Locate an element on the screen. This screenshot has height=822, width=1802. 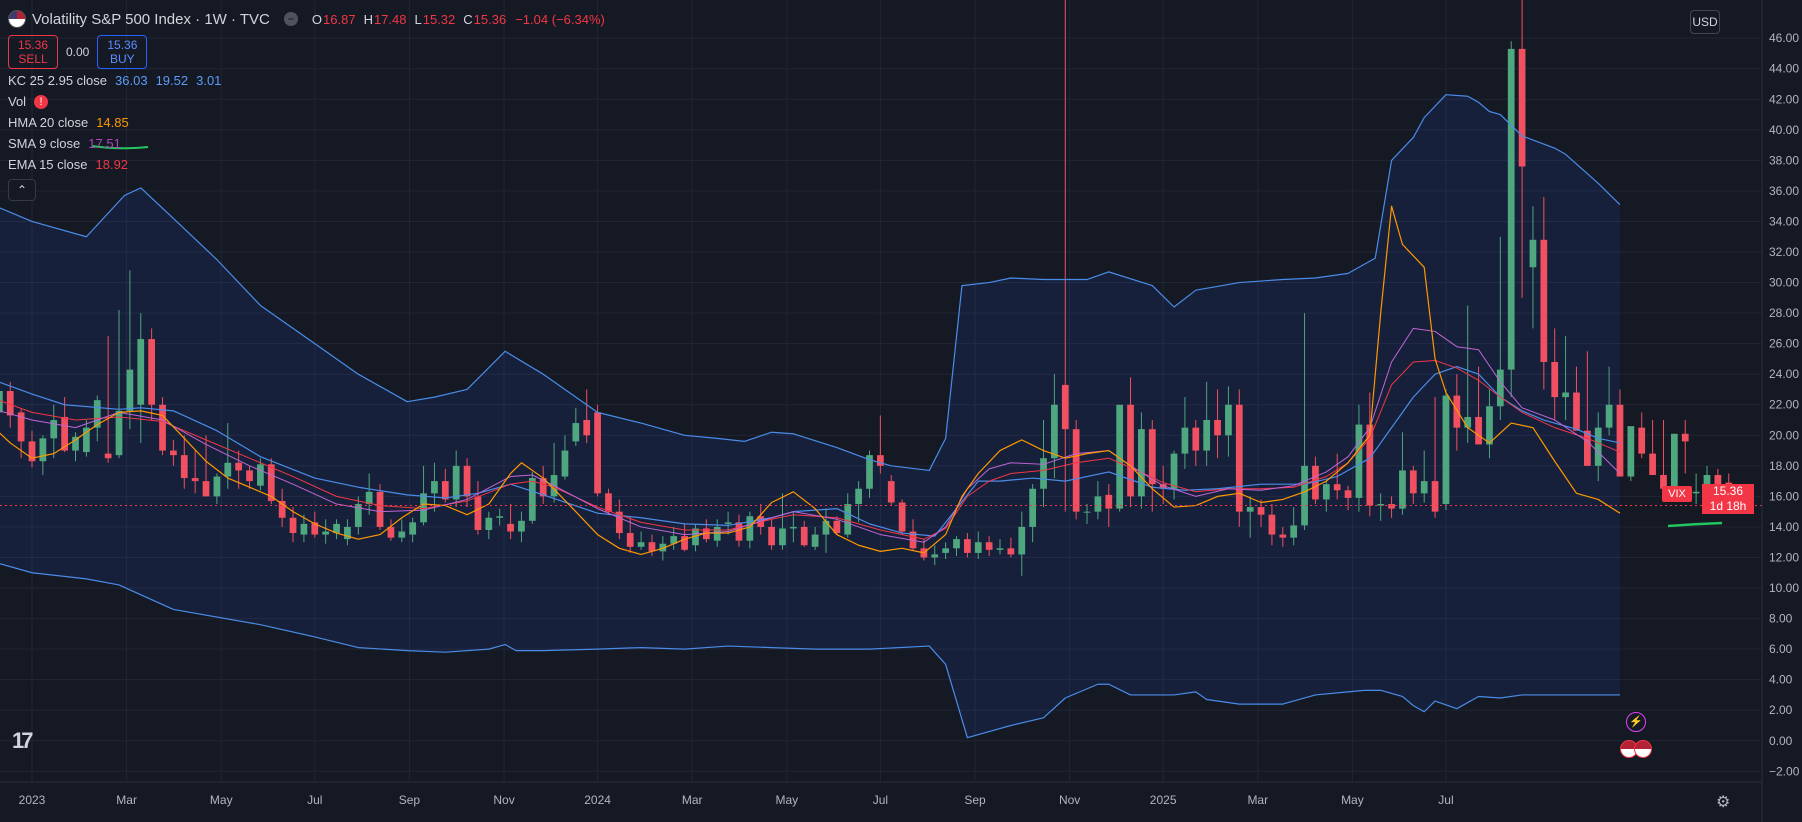
indicator-row: KC 25 2.95 close 36.03 19.52 3.01 is located at coordinates (310, 80).